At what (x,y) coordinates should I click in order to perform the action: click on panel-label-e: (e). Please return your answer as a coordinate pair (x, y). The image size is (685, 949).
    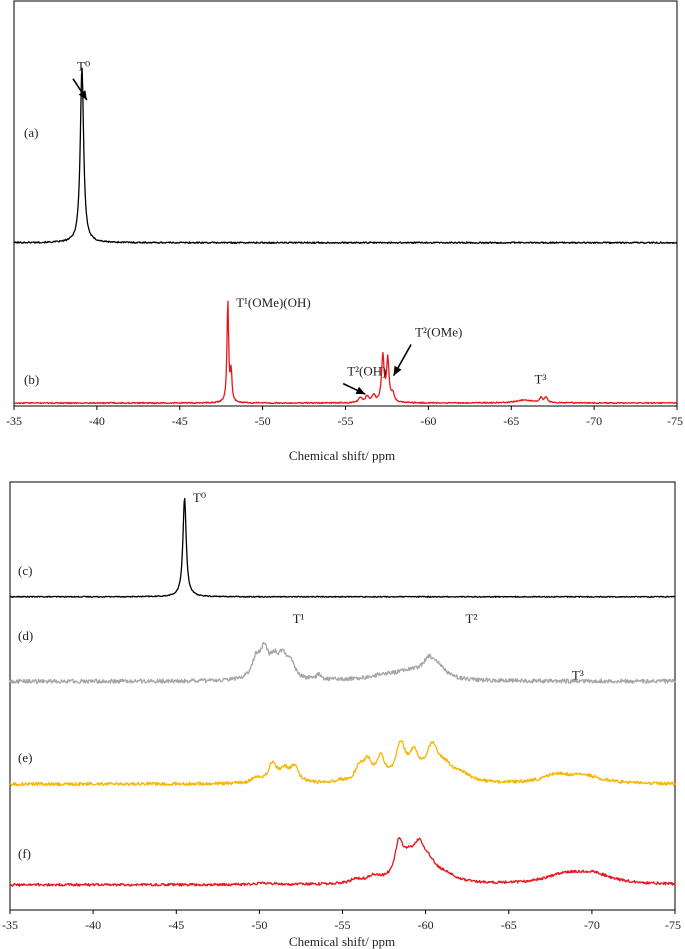
    Looking at the image, I should click on (25, 757).